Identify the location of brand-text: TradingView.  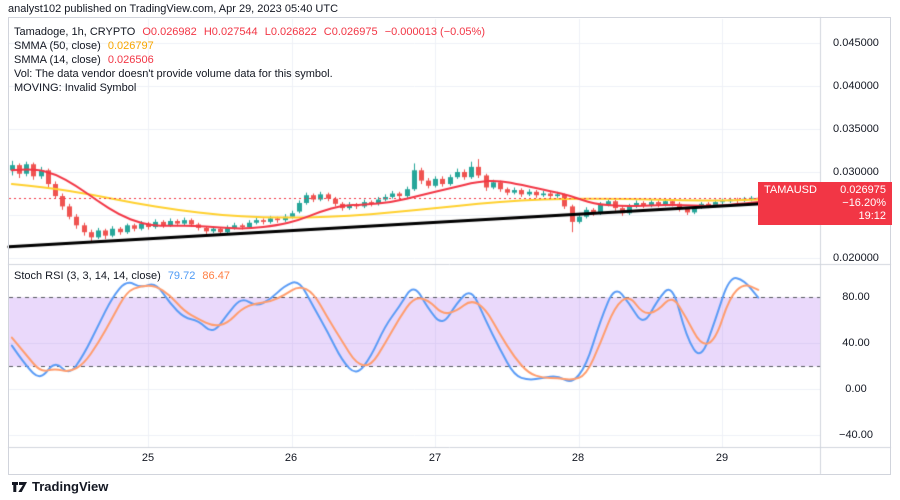
(70, 486).